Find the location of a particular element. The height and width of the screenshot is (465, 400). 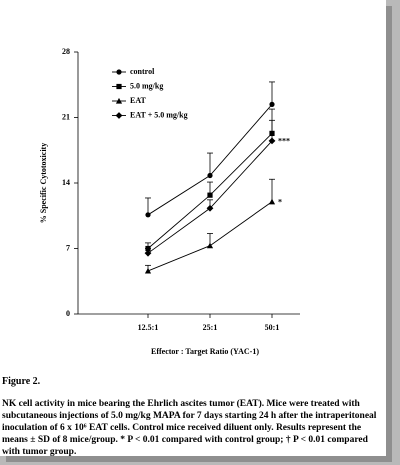

y-tick-label: 7 is located at coordinates (68, 247).